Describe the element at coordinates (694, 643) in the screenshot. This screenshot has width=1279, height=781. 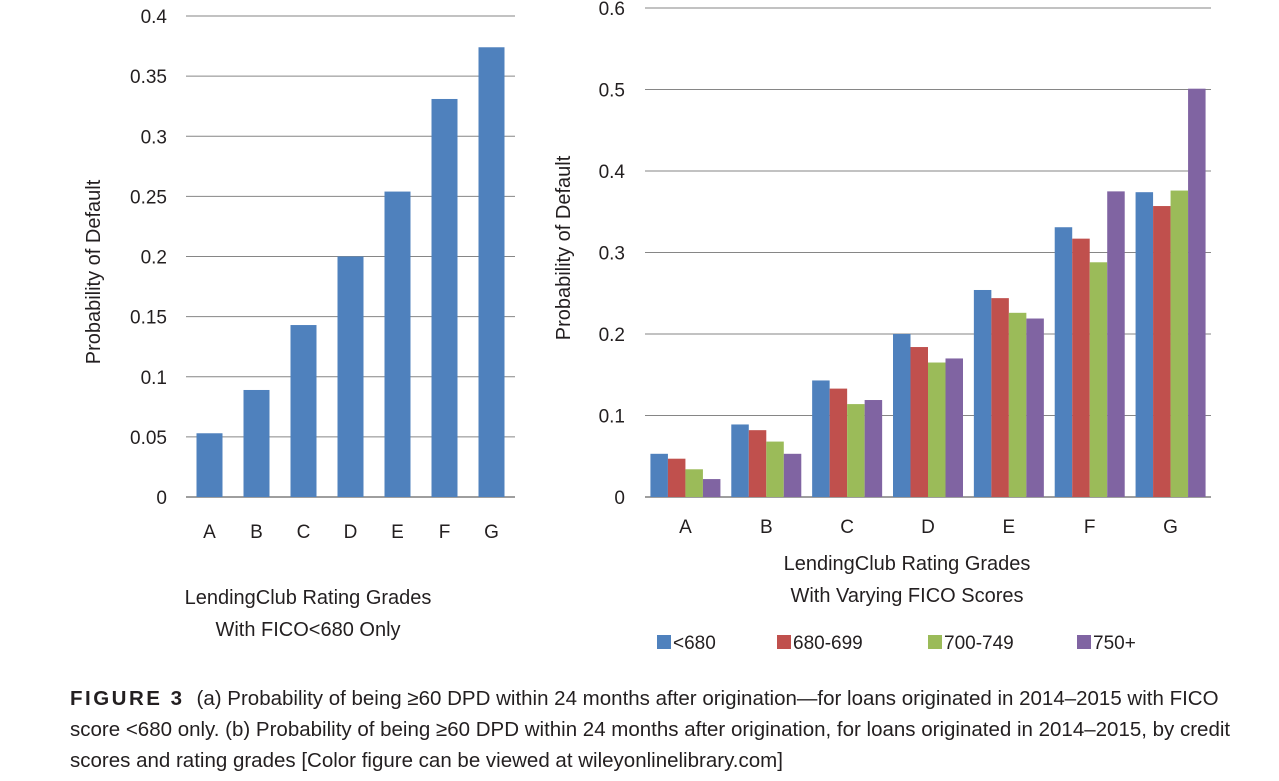
I see `legend-label: <680` at that location.